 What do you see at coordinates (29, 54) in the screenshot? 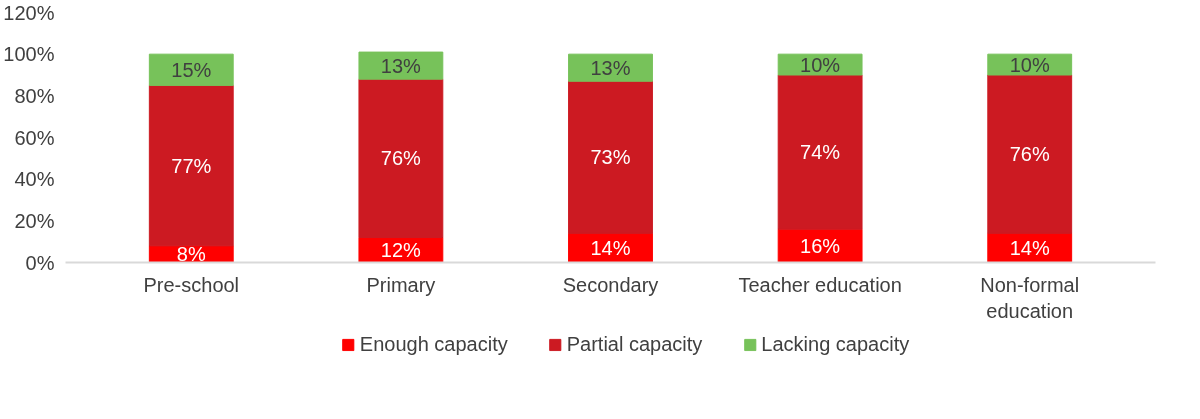
I see `y-tick-label: 100%` at bounding box center [29, 54].